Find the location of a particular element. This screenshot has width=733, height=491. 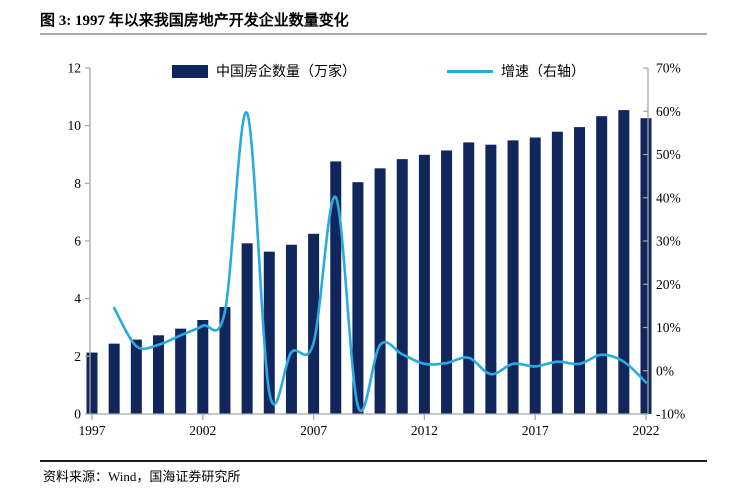

right-axis-tick-label: 0% is located at coordinates (665, 370).